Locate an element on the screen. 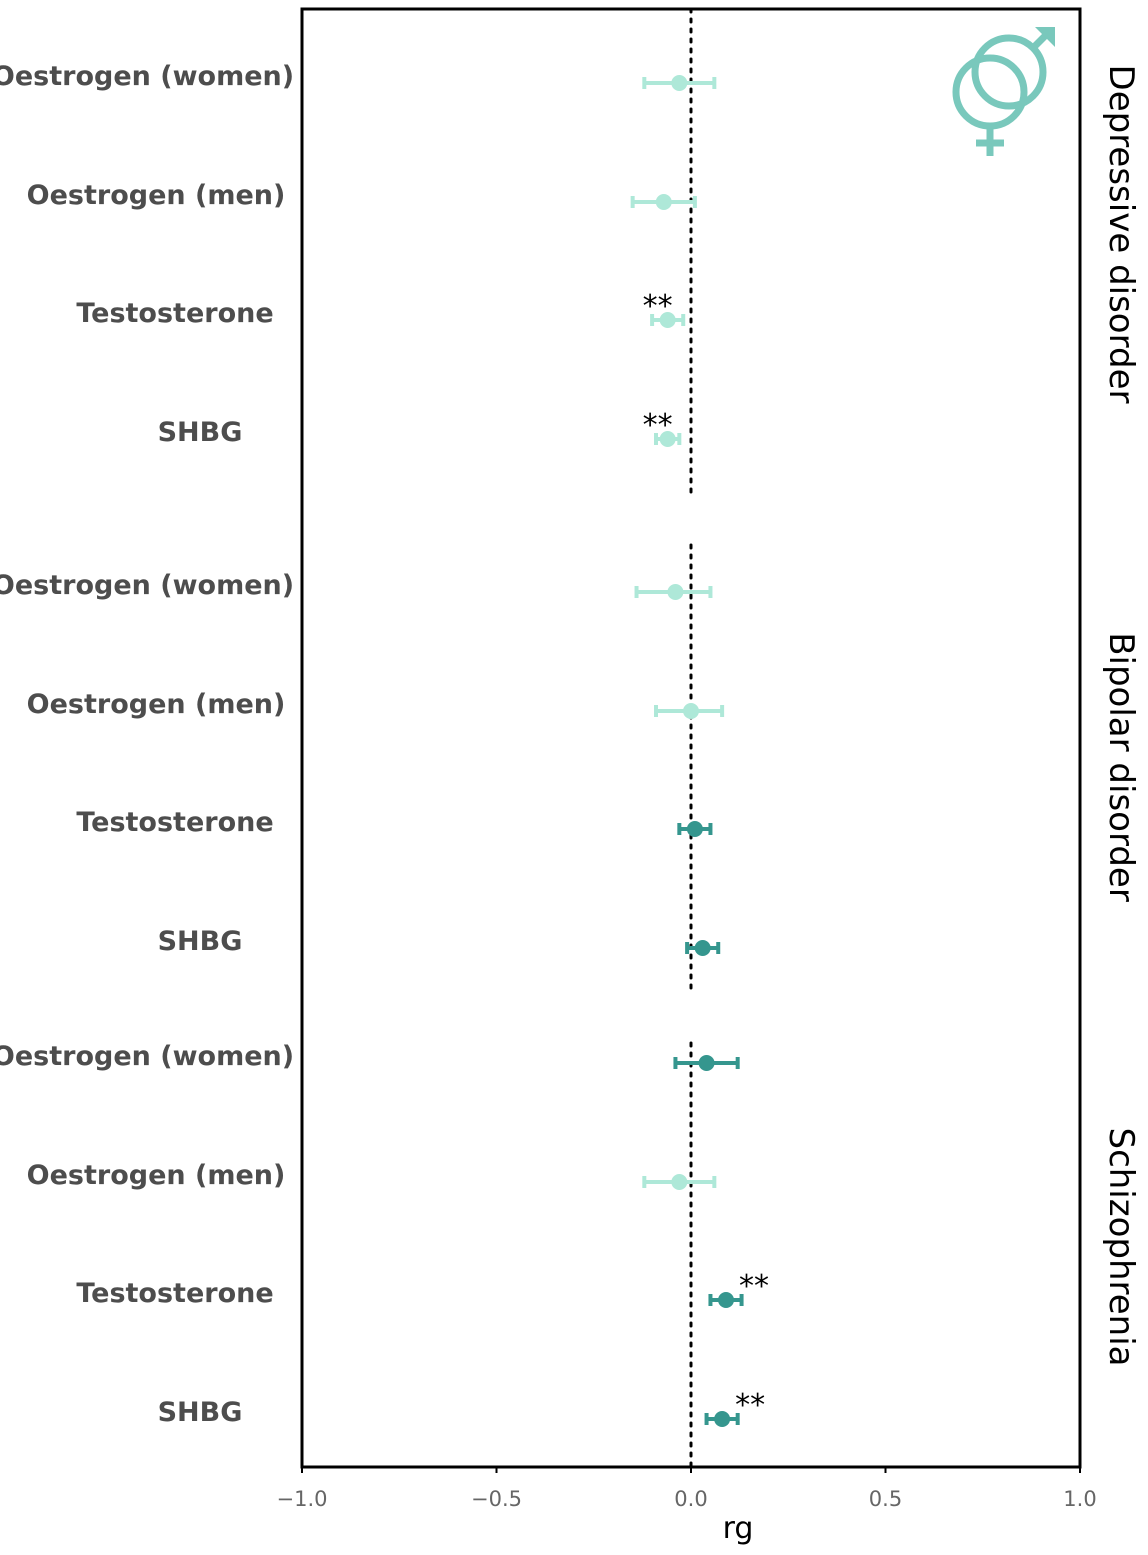 The height and width of the screenshot is (1555, 1148). gender-symbols-icon is located at coordinates (1003, 91).